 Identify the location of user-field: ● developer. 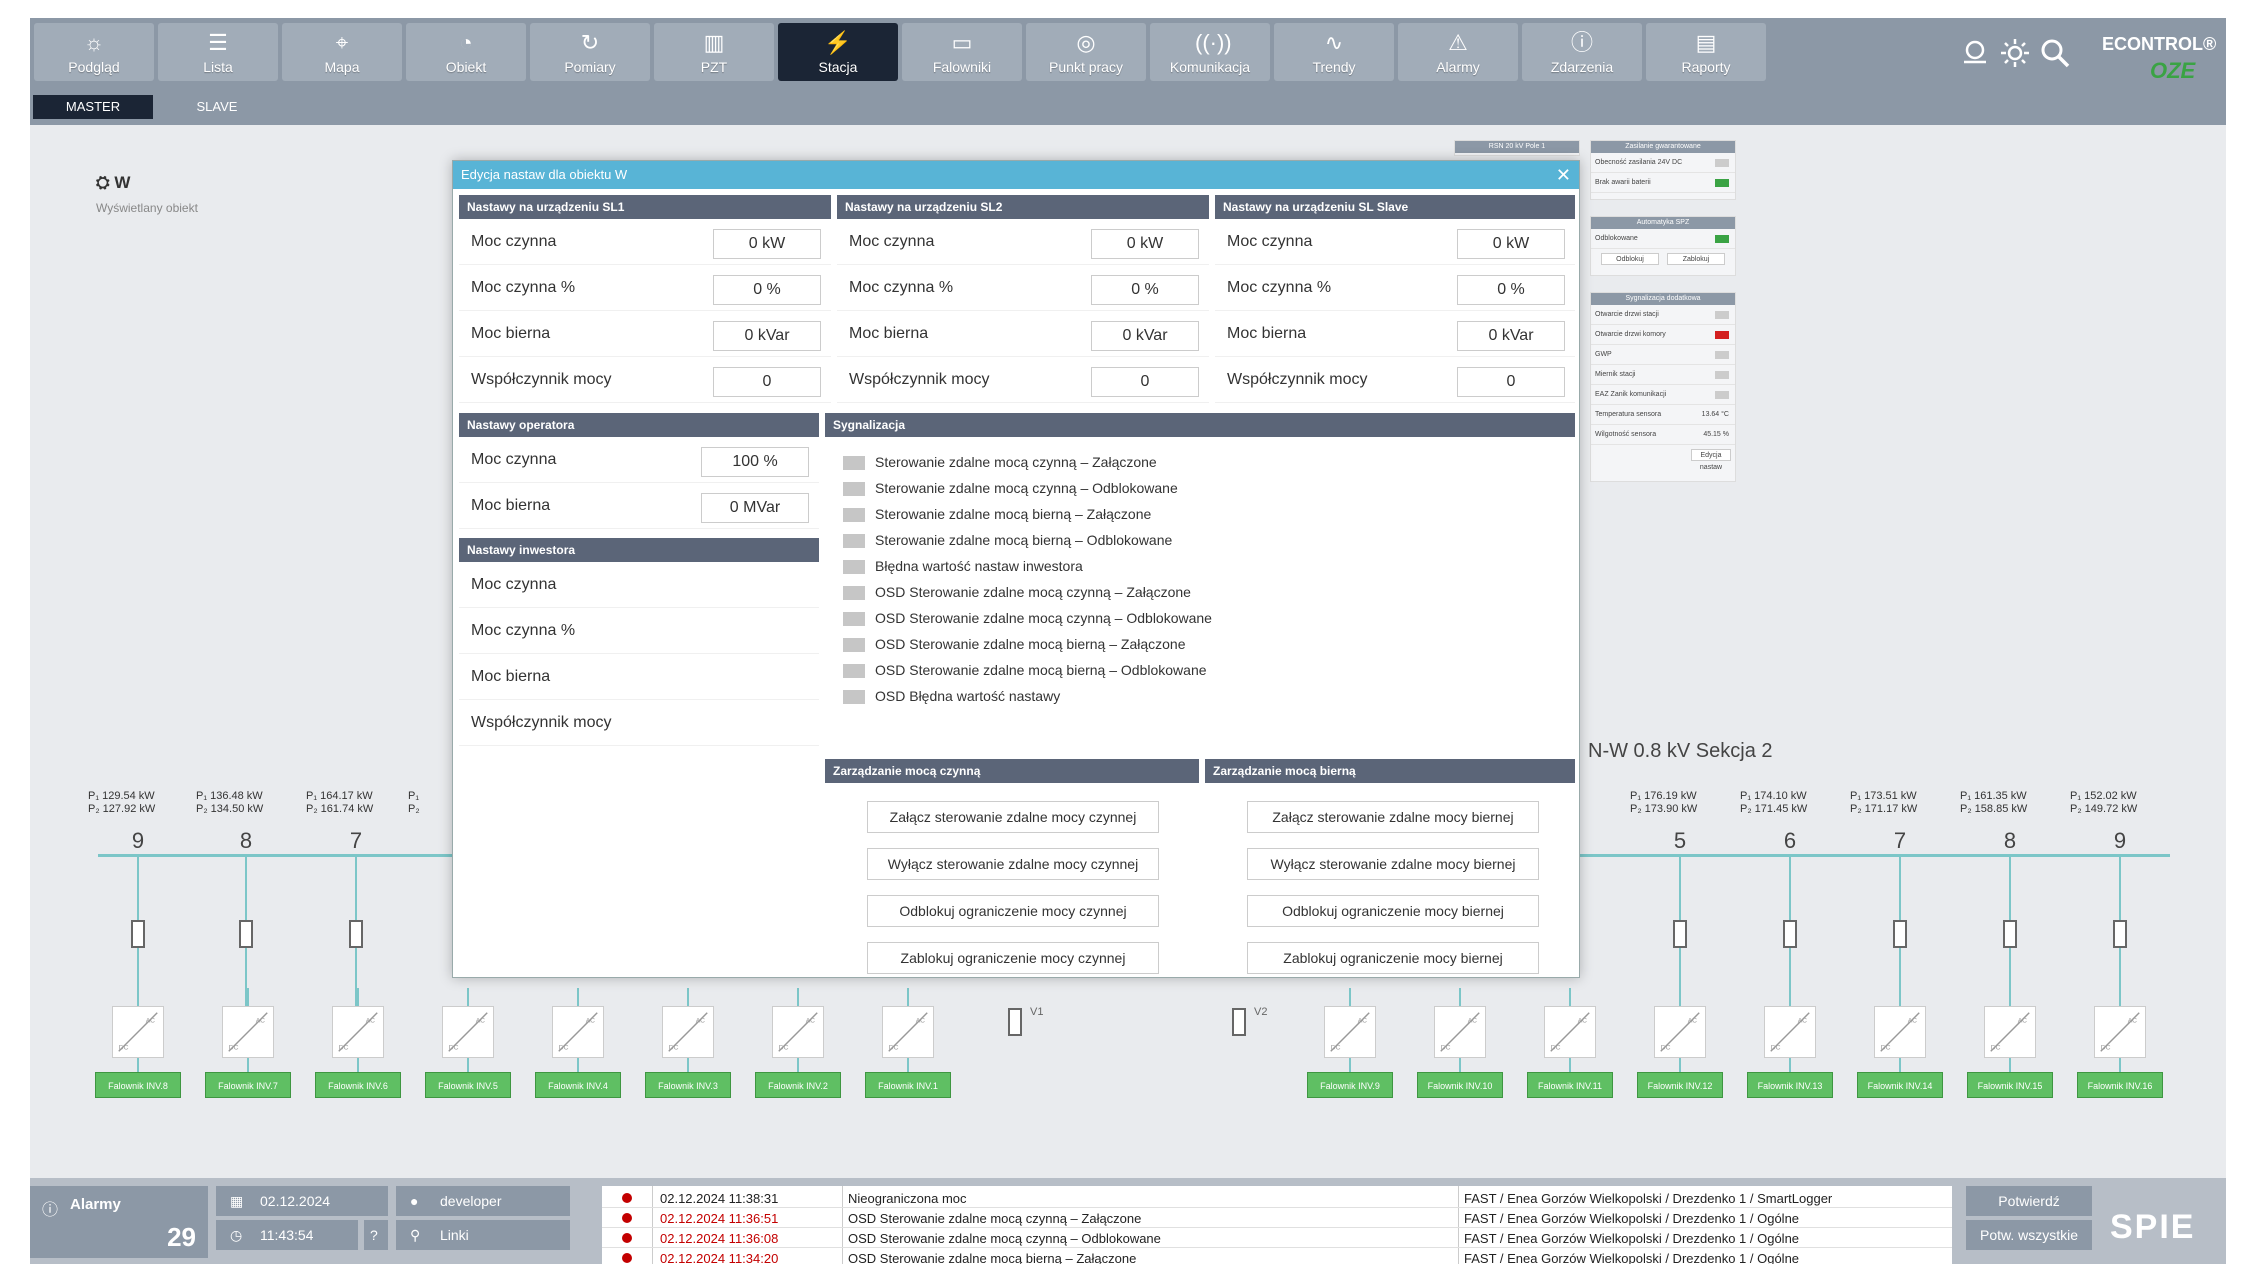
(483, 1201).